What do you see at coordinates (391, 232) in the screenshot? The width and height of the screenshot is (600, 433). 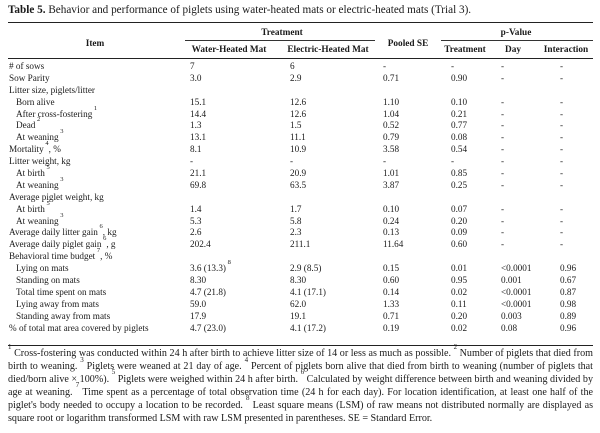 I see `cell-pooled-se-value: 0.13` at bounding box center [391, 232].